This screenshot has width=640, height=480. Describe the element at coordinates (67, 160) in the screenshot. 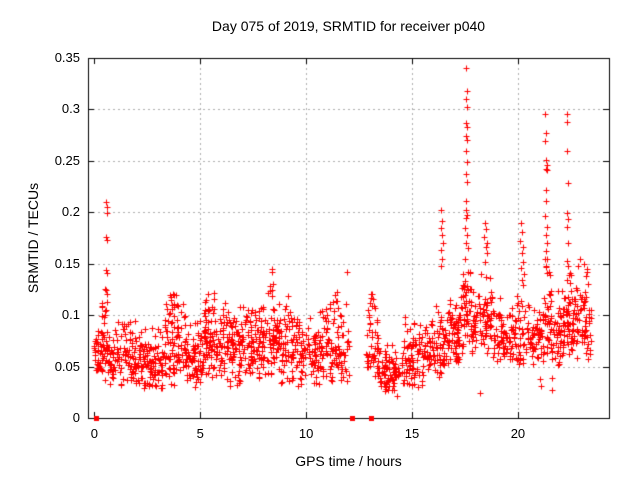

I see `y-tick-label: 0.25` at that location.